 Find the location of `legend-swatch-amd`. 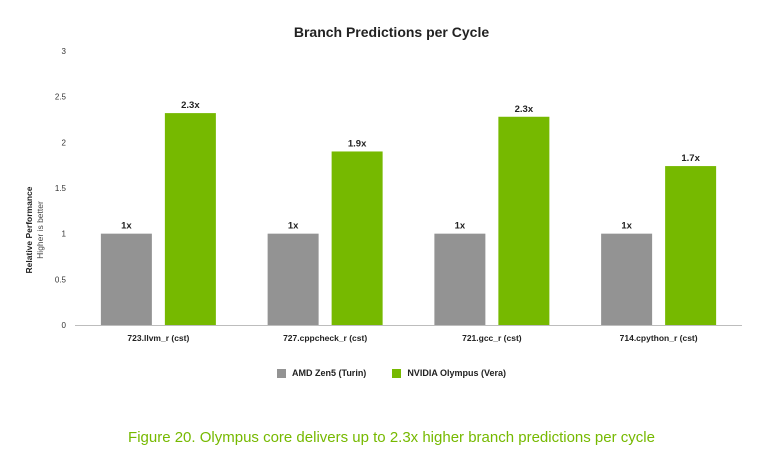

legend-swatch-amd is located at coordinates (281, 373).